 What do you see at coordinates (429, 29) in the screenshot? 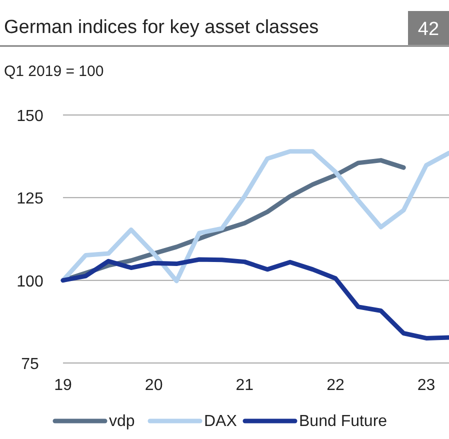
I see `text: 42` at bounding box center [429, 29].